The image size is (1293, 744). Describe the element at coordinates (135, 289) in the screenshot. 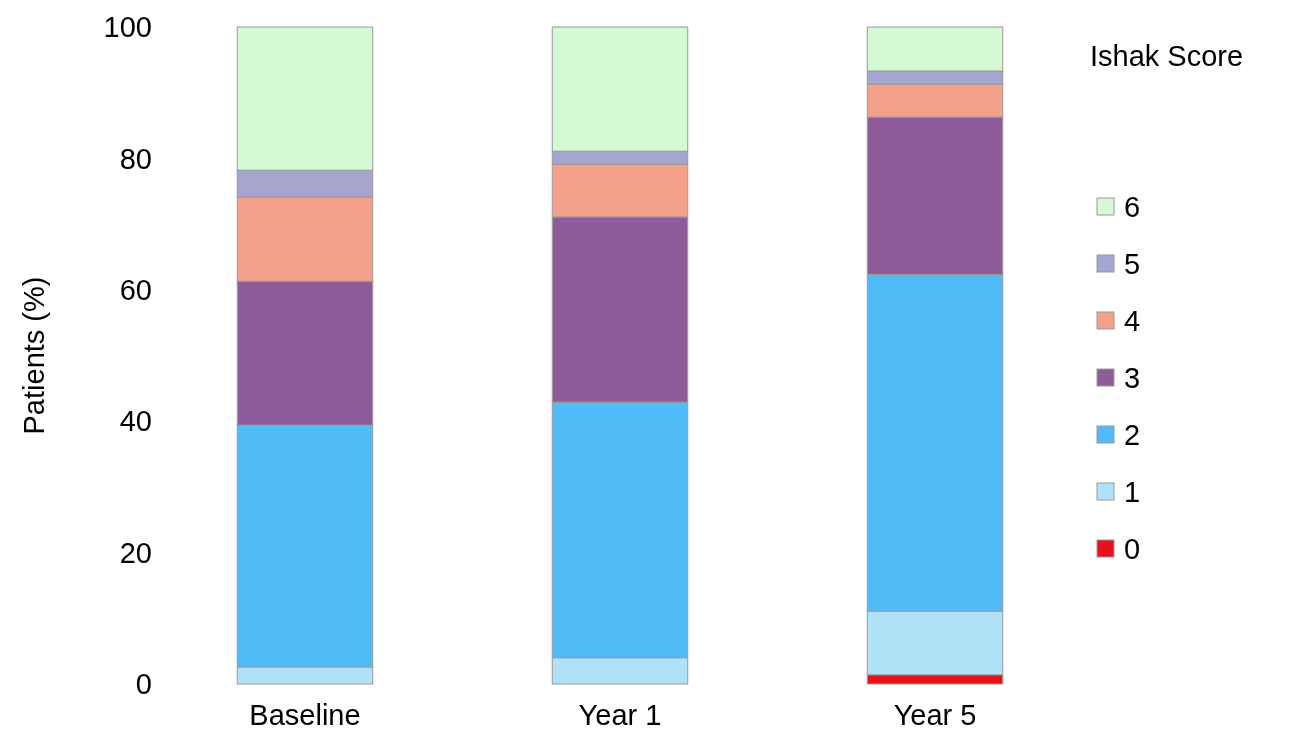

I see `y-tick-label: 60` at that location.